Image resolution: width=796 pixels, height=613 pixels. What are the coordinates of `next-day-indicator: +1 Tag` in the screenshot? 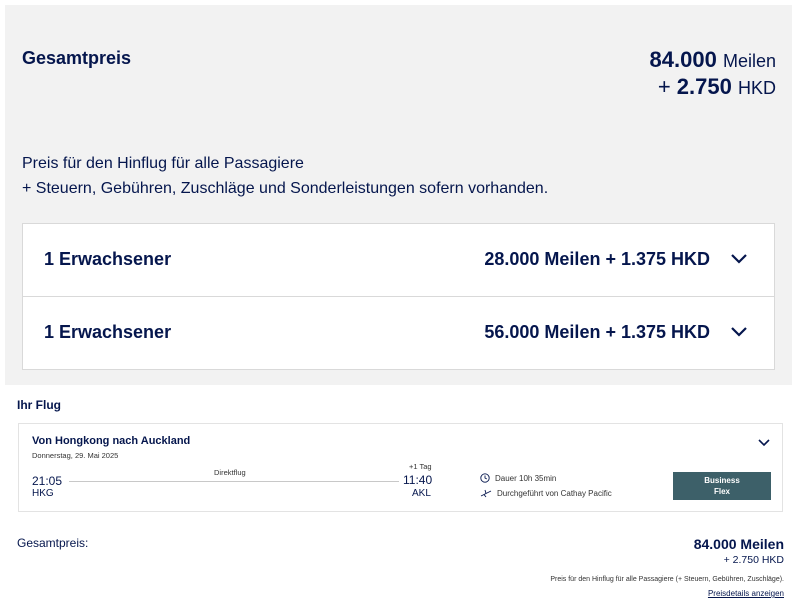 It's located at (420, 466).